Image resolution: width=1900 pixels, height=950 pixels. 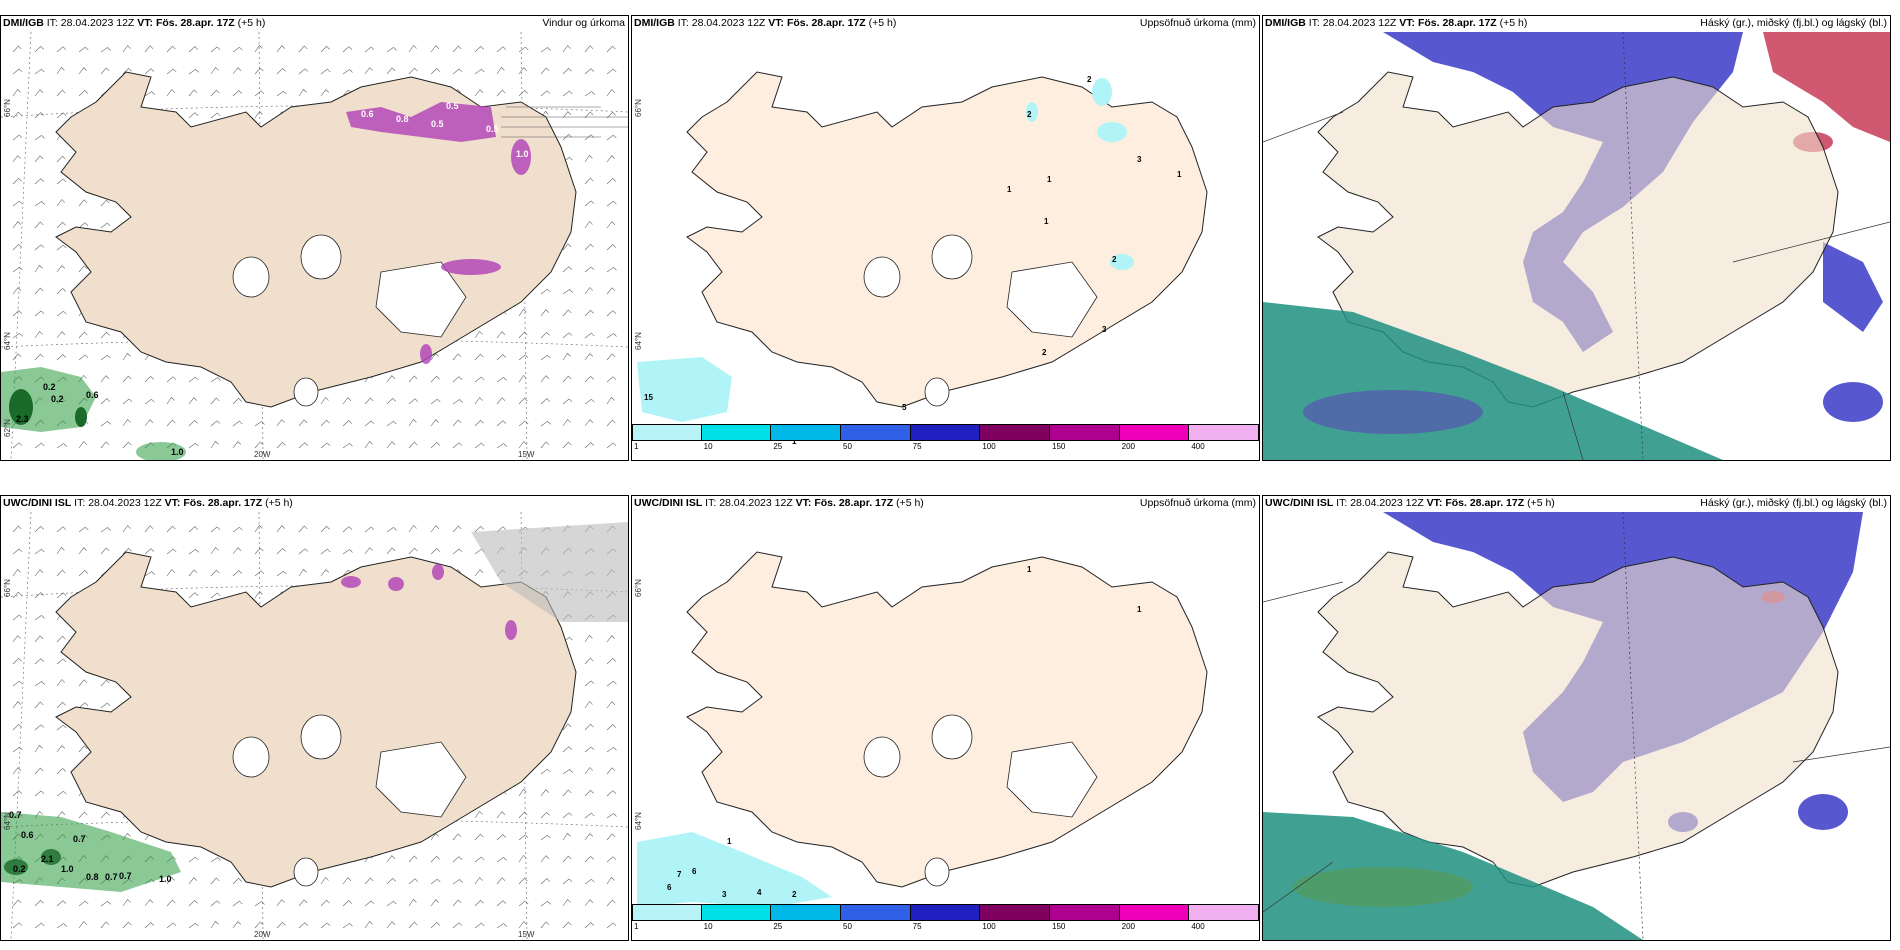 I want to click on colorbar-tick-label: 50, so click(x=847, y=446).